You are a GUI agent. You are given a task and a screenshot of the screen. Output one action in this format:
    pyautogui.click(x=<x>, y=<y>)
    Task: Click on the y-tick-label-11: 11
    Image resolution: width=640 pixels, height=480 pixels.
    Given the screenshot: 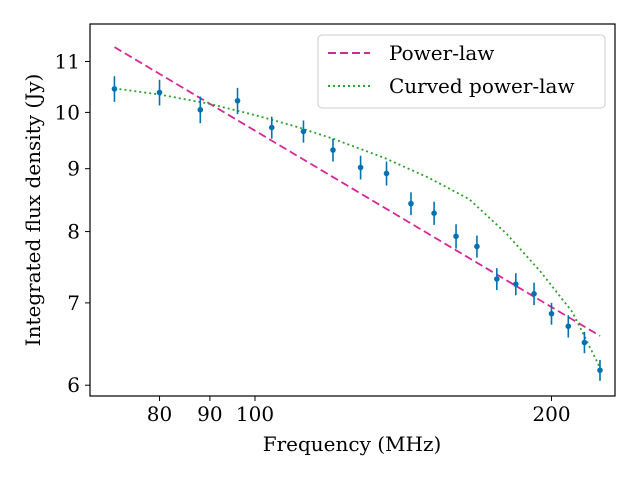 What is the action you would take?
    pyautogui.click(x=67, y=61)
    